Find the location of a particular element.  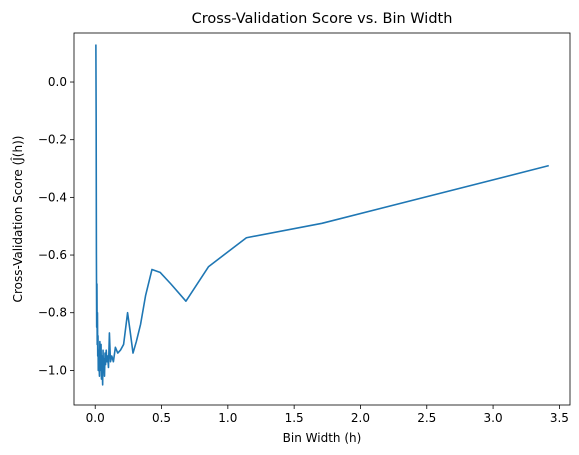

x-tick-label: 0.0 is located at coordinates (95, 418).